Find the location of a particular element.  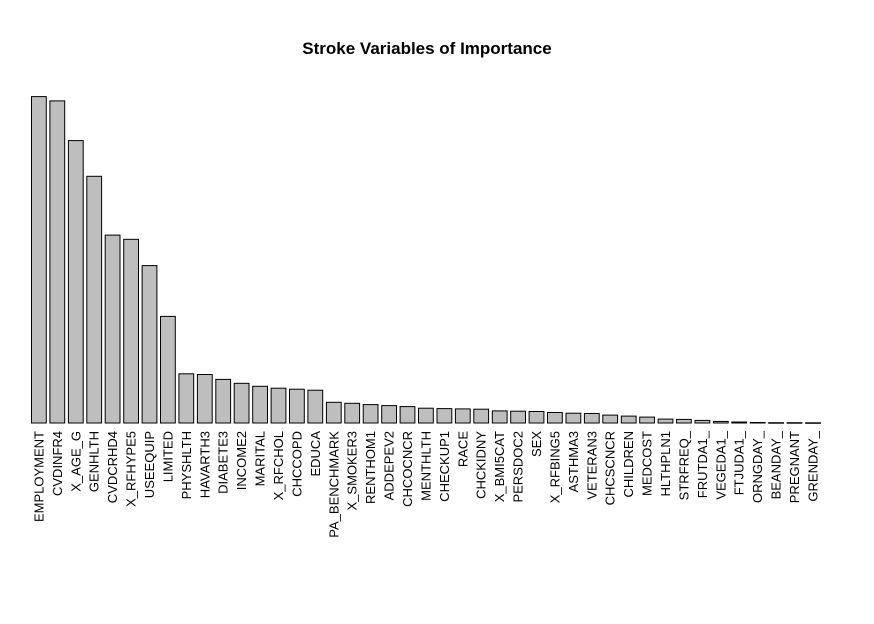

bar-havarth3 is located at coordinates (204, 399).